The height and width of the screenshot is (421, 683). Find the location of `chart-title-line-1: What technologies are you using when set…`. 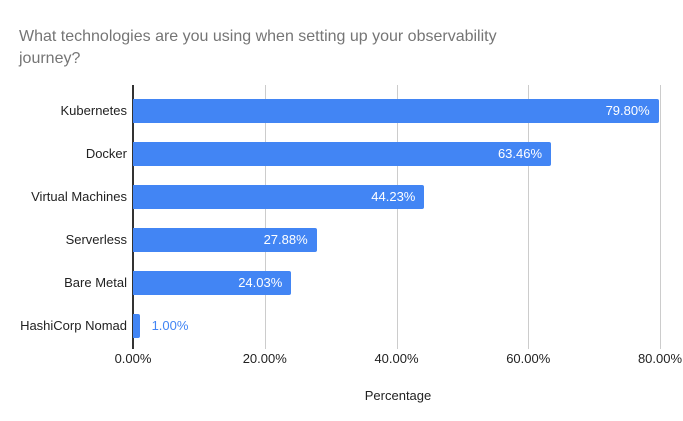

chart-title-line-1: What technologies are you using when set… is located at coordinates (258, 36).